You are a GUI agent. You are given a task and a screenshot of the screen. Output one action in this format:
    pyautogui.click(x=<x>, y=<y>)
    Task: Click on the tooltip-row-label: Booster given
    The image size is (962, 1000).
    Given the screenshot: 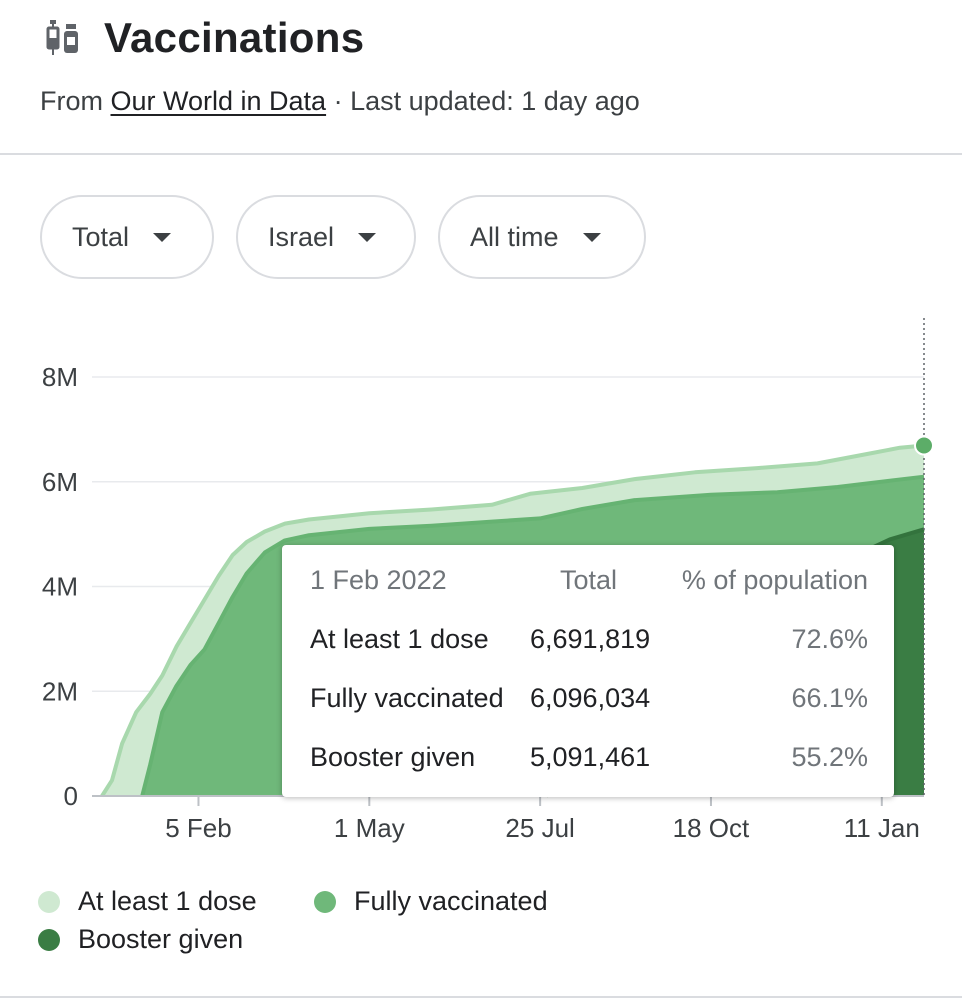 What is the action you would take?
    pyautogui.click(x=393, y=757)
    